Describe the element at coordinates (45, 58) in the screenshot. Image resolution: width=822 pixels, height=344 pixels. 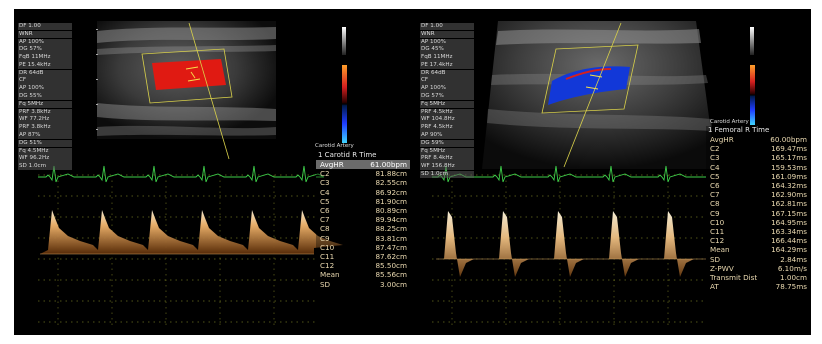
I see `left-param-item: FqB 11MHz` at that location.